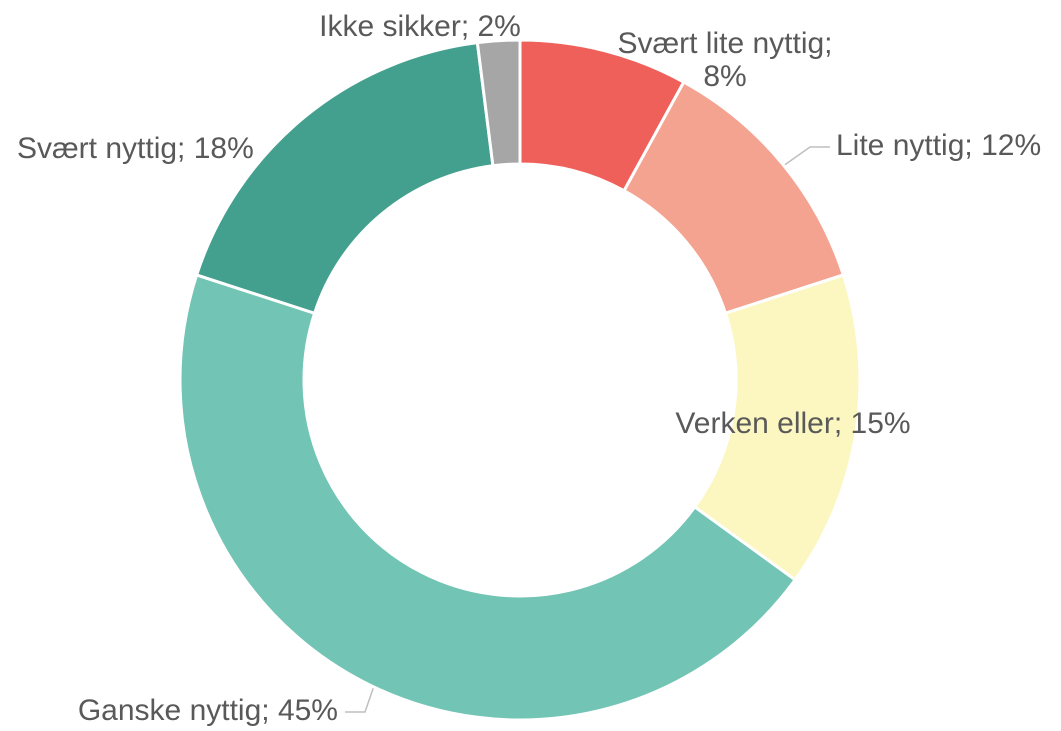  What do you see at coordinates (792, 423) in the screenshot?
I see `data-label: Verken eller; 15%` at bounding box center [792, 423].